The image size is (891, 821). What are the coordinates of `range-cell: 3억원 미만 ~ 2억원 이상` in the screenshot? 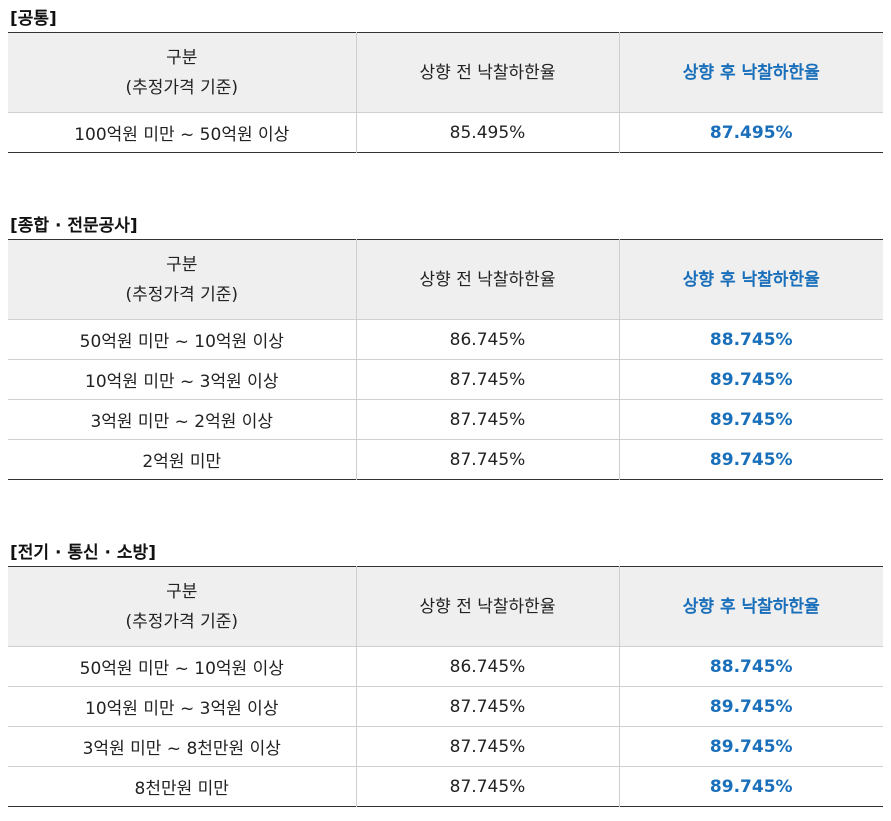 It's located at (182, 419).